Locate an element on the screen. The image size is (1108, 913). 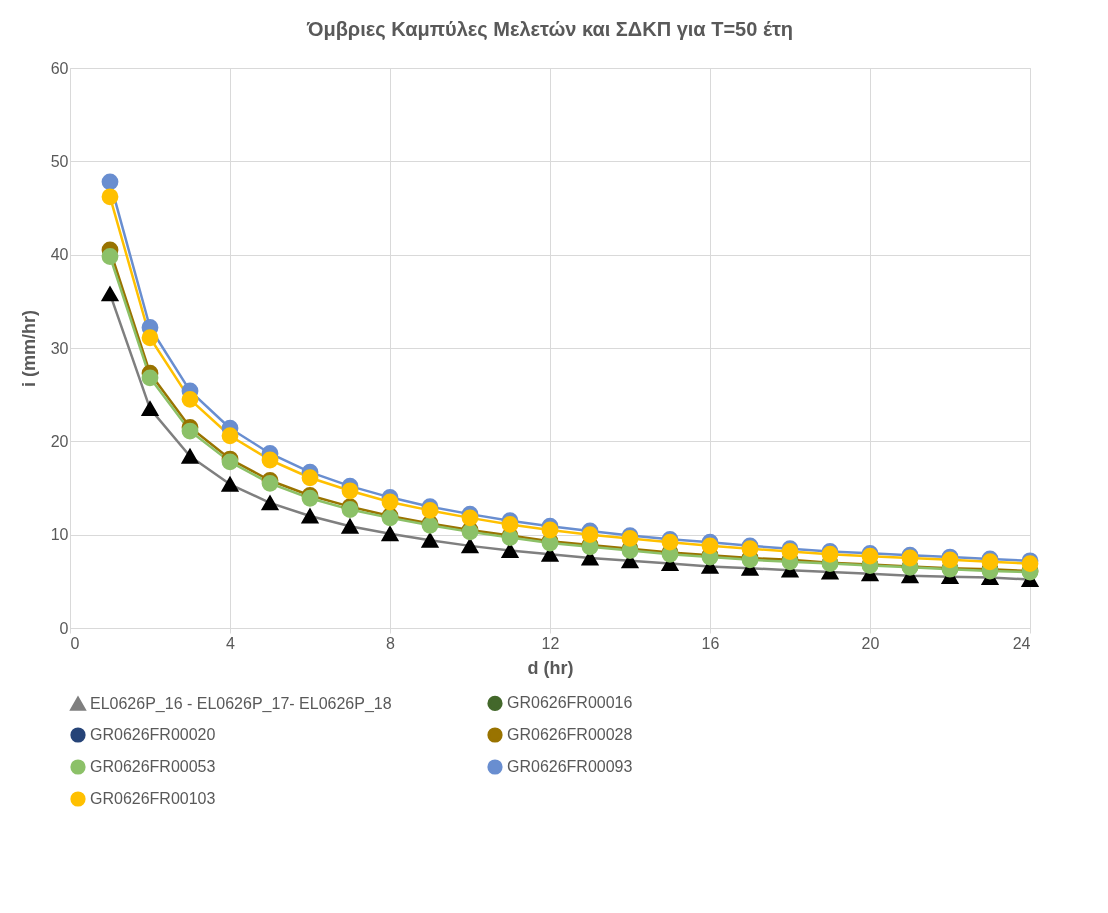
legend-label: GR0626FR00093 is located at coordinates (570, 766).